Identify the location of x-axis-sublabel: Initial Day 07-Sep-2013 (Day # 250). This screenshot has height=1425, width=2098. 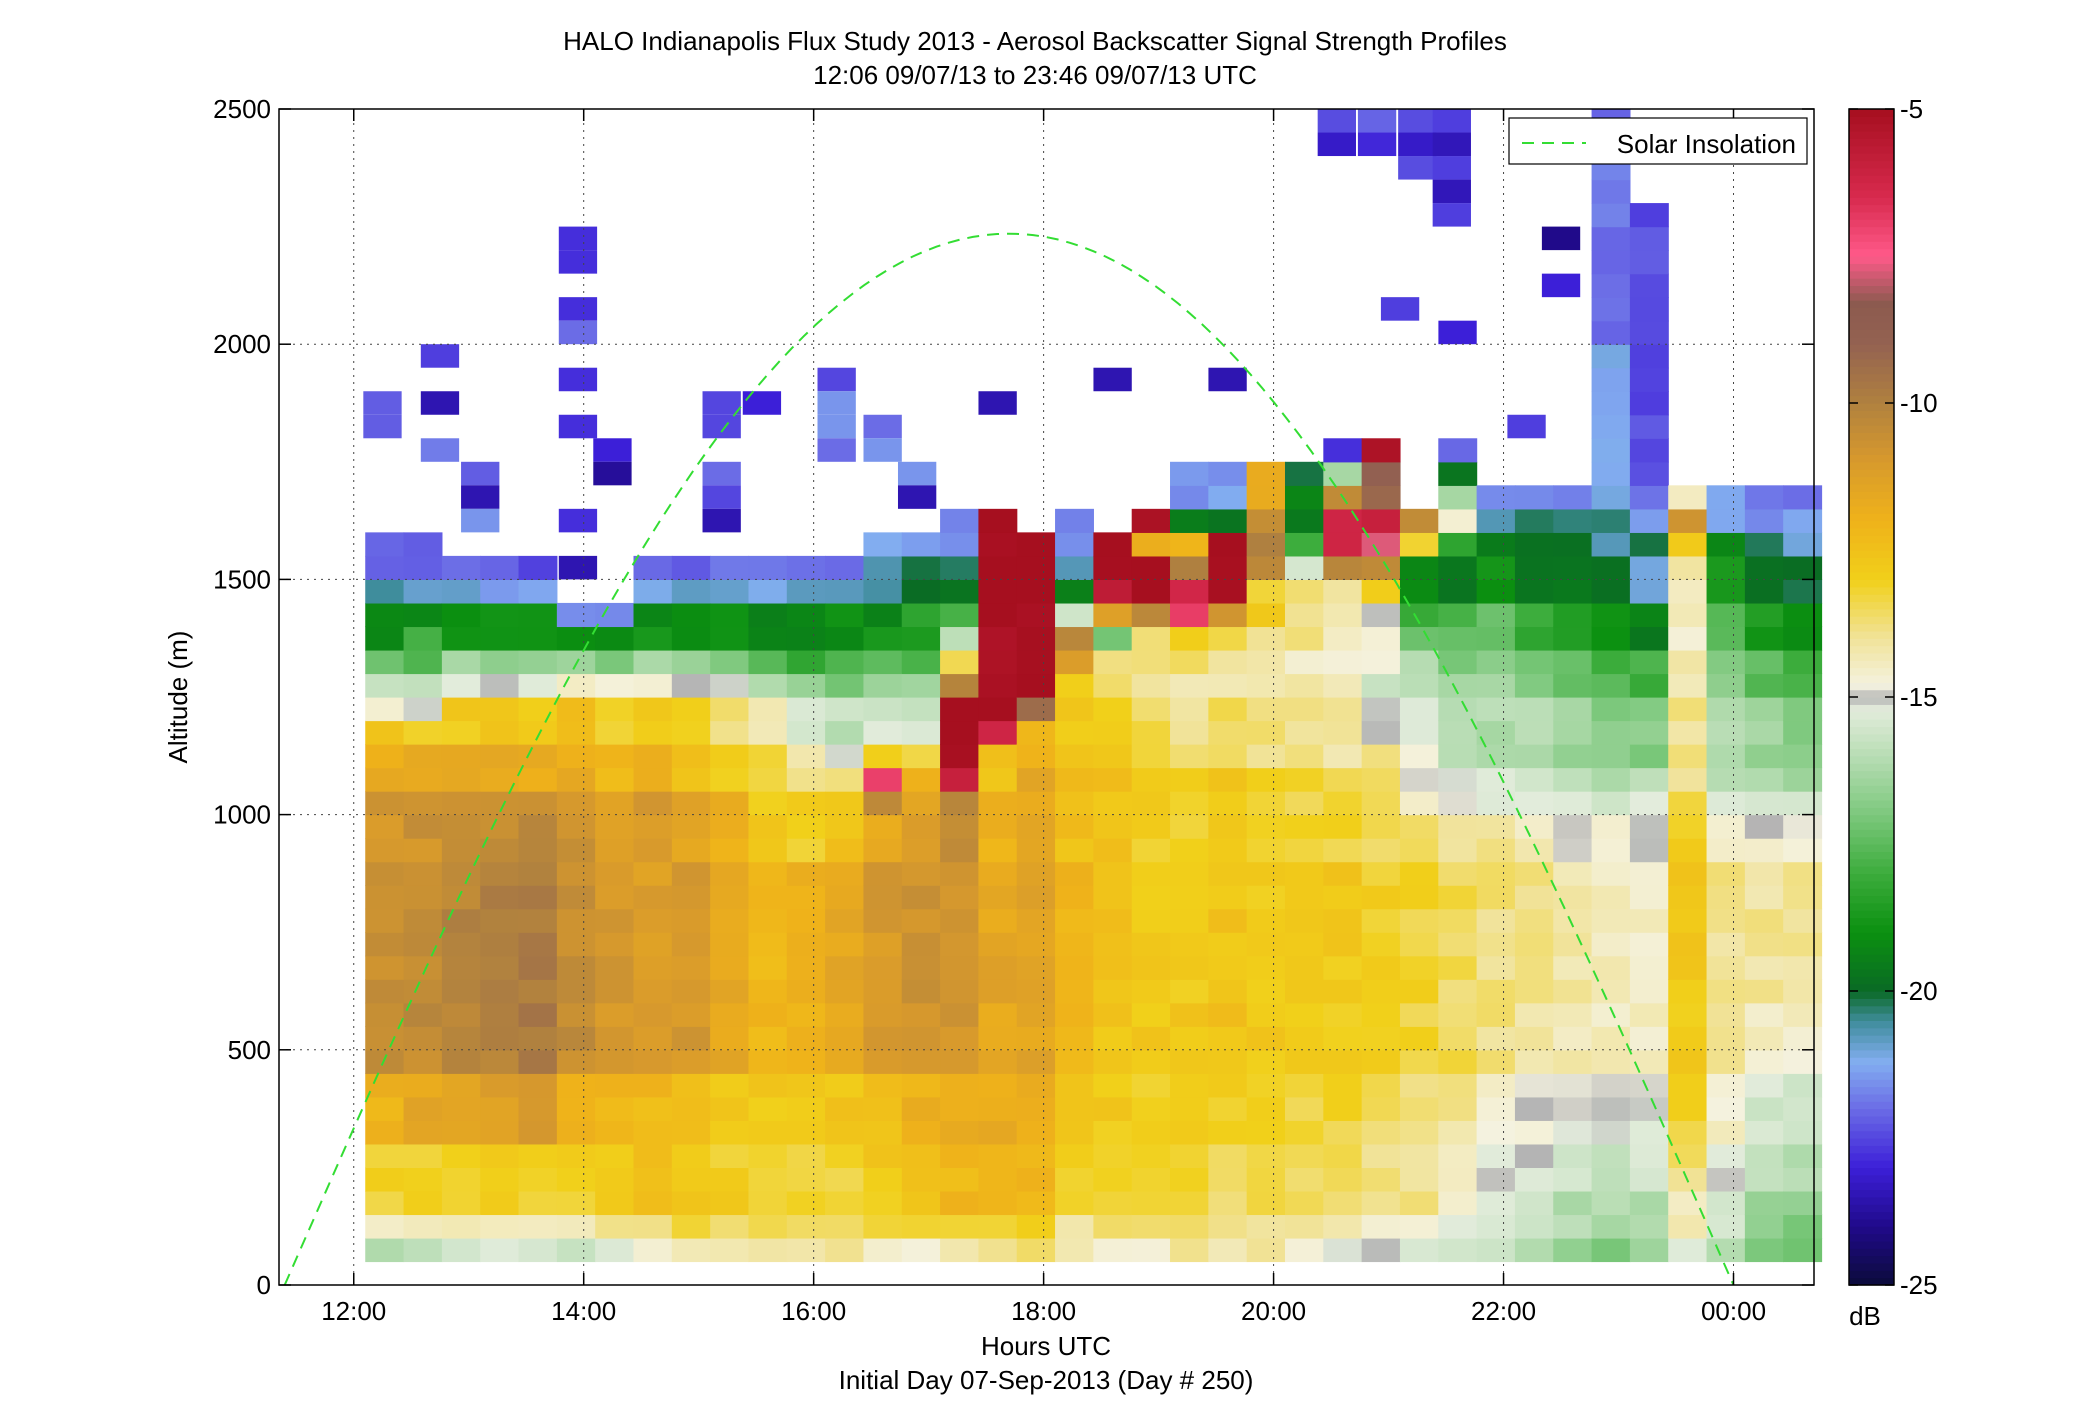
(1046, 1380).